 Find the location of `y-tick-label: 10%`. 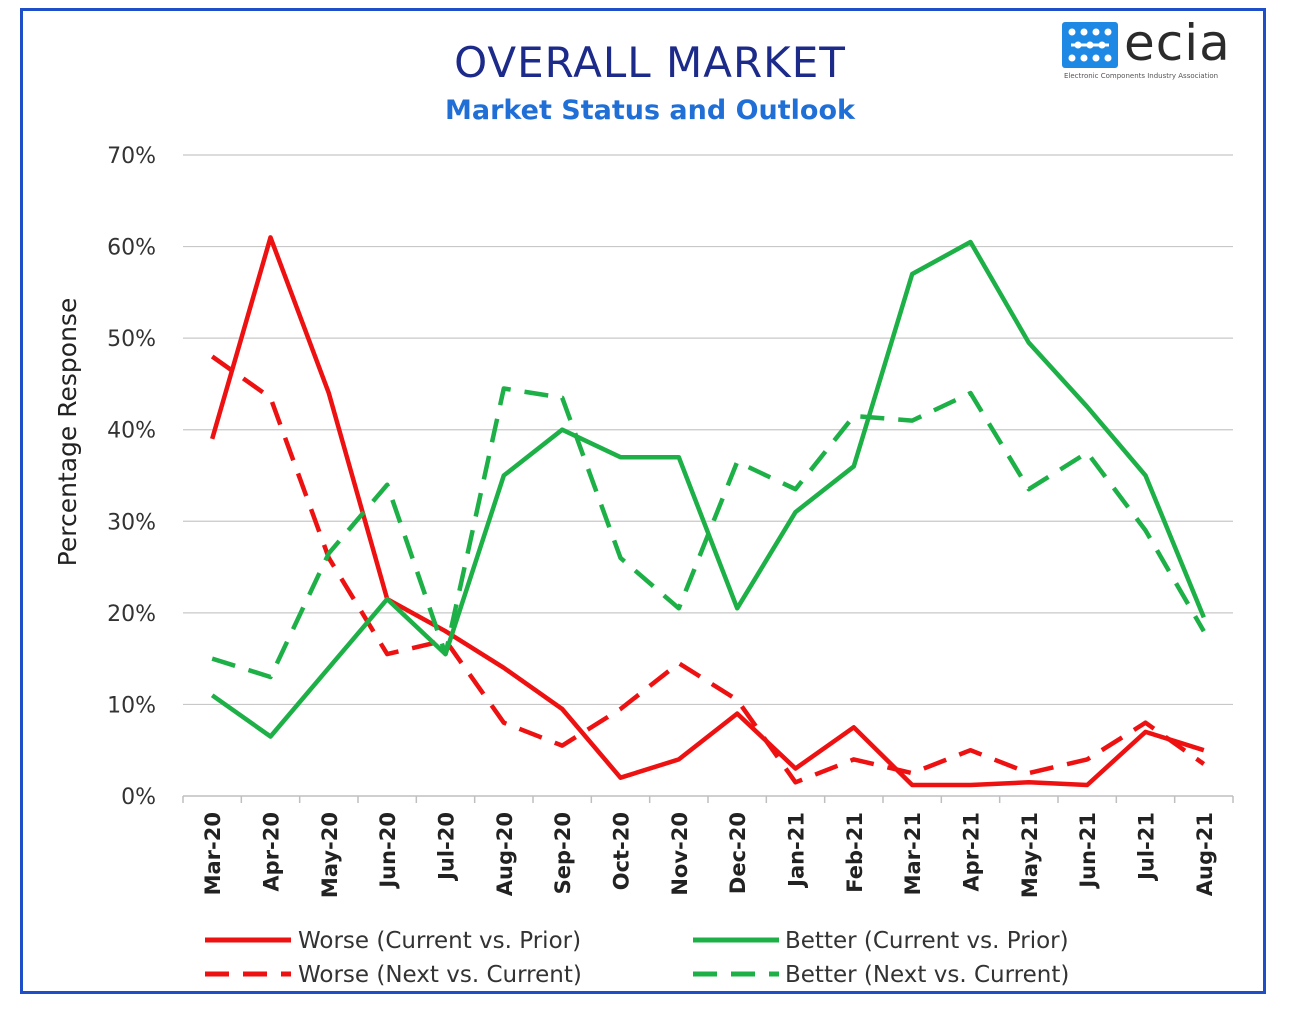

y-tick-label: 10% is located at coordinates (131, 705).